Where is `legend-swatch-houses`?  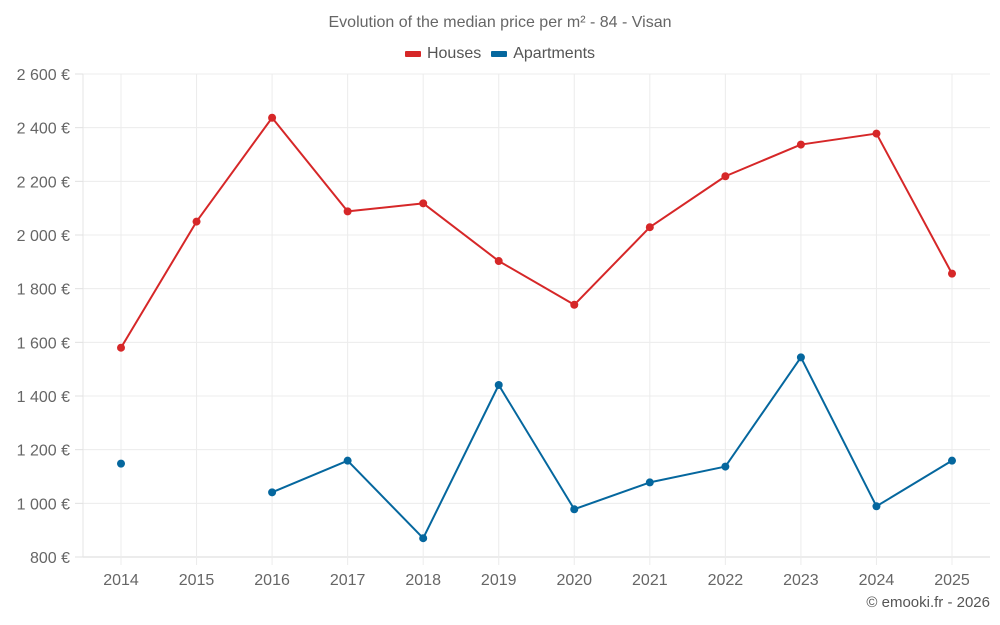
legend-swatch-houses is located at coordinates (412, 54).